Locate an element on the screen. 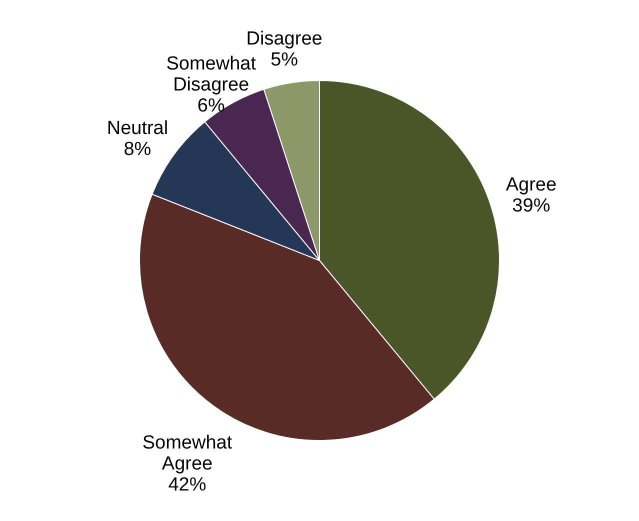 The height and width of the screenshot is (521, 639). slice-label: Disagree is located at coordinates (284, 39).